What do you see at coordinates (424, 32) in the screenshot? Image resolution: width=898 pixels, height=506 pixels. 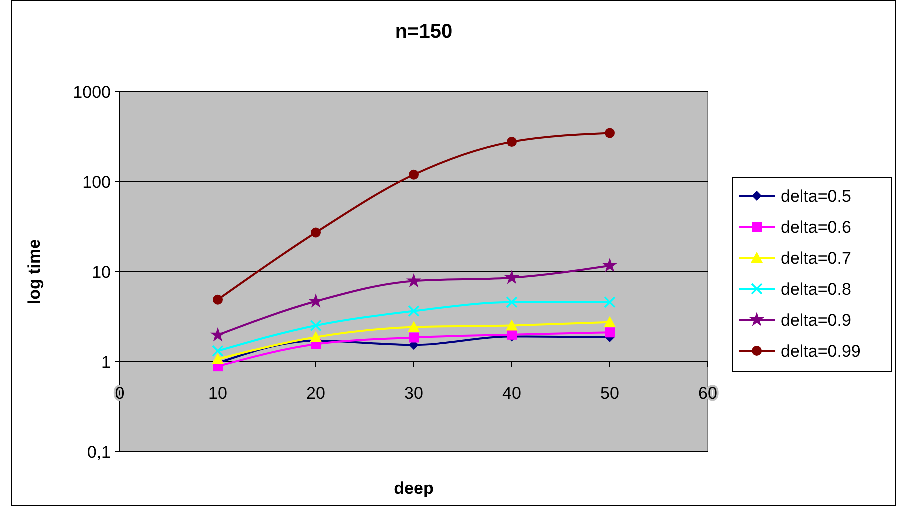 I see `chart-title: n=150` at bounding box center [424, 32].